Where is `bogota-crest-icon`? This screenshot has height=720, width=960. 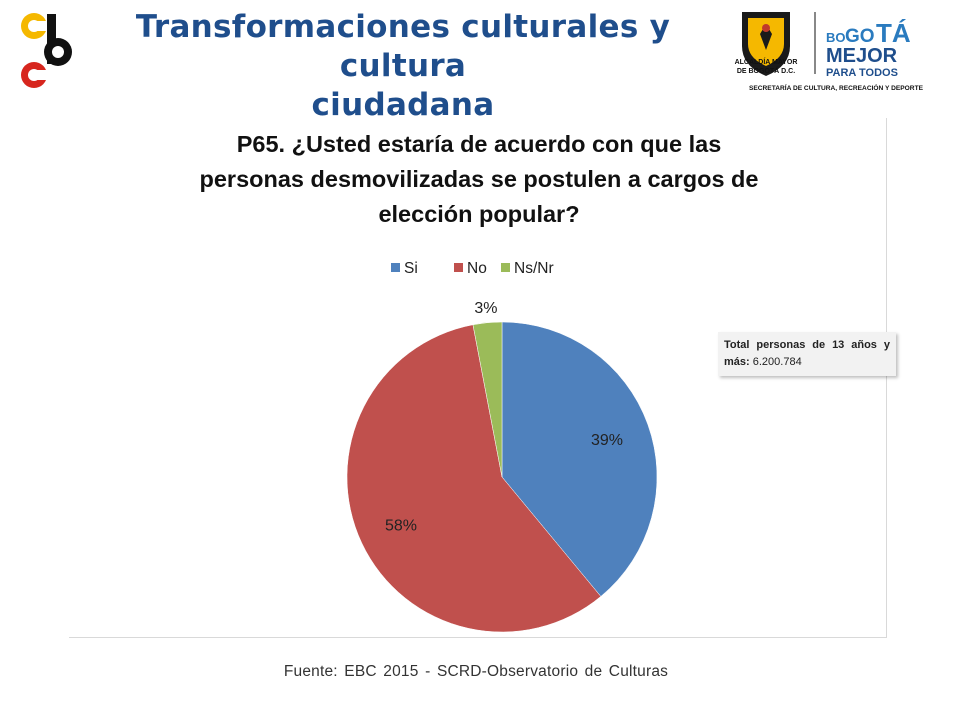
bogota-crest-icon is located at coordinates (766, 44).